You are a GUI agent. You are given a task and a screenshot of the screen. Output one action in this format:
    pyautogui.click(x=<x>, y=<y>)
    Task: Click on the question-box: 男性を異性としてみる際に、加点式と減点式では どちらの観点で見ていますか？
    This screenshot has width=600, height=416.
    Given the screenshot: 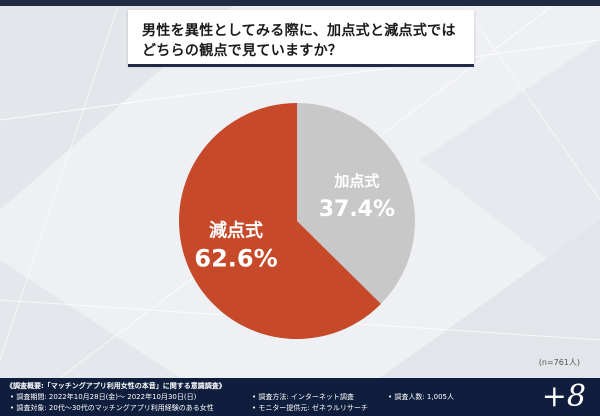 What is the action you would take?
    pyautogui.click(x=301, y=37)
    